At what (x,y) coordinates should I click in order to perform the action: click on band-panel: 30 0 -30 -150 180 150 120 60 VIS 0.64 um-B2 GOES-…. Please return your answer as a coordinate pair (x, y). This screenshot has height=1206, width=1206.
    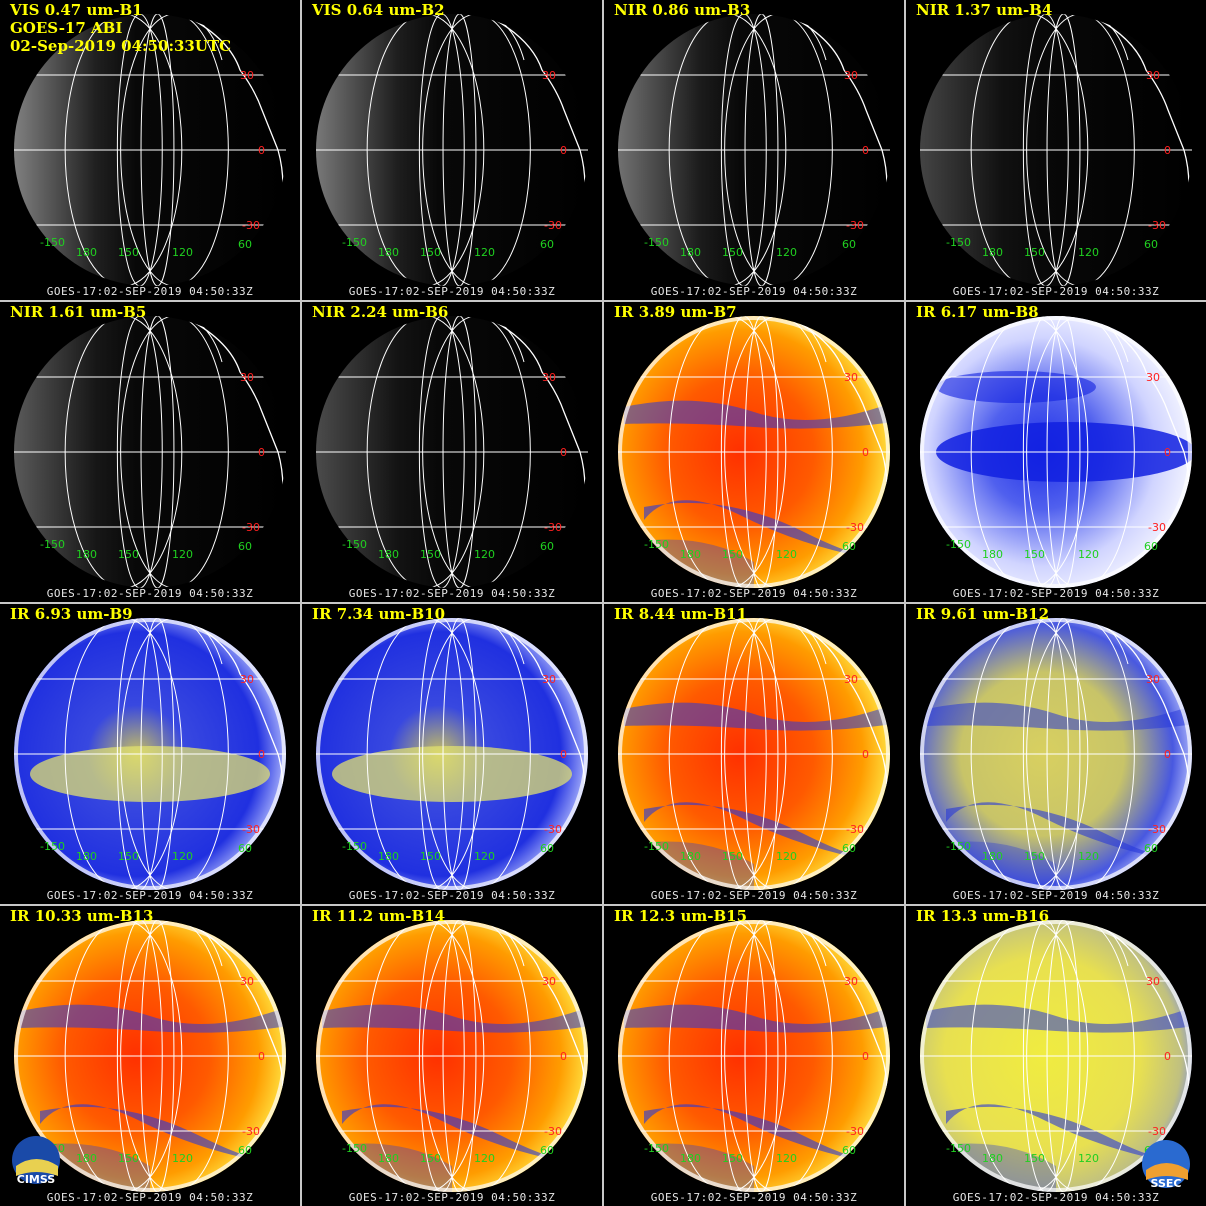
    Looking at the image, I should click on (452, 150).